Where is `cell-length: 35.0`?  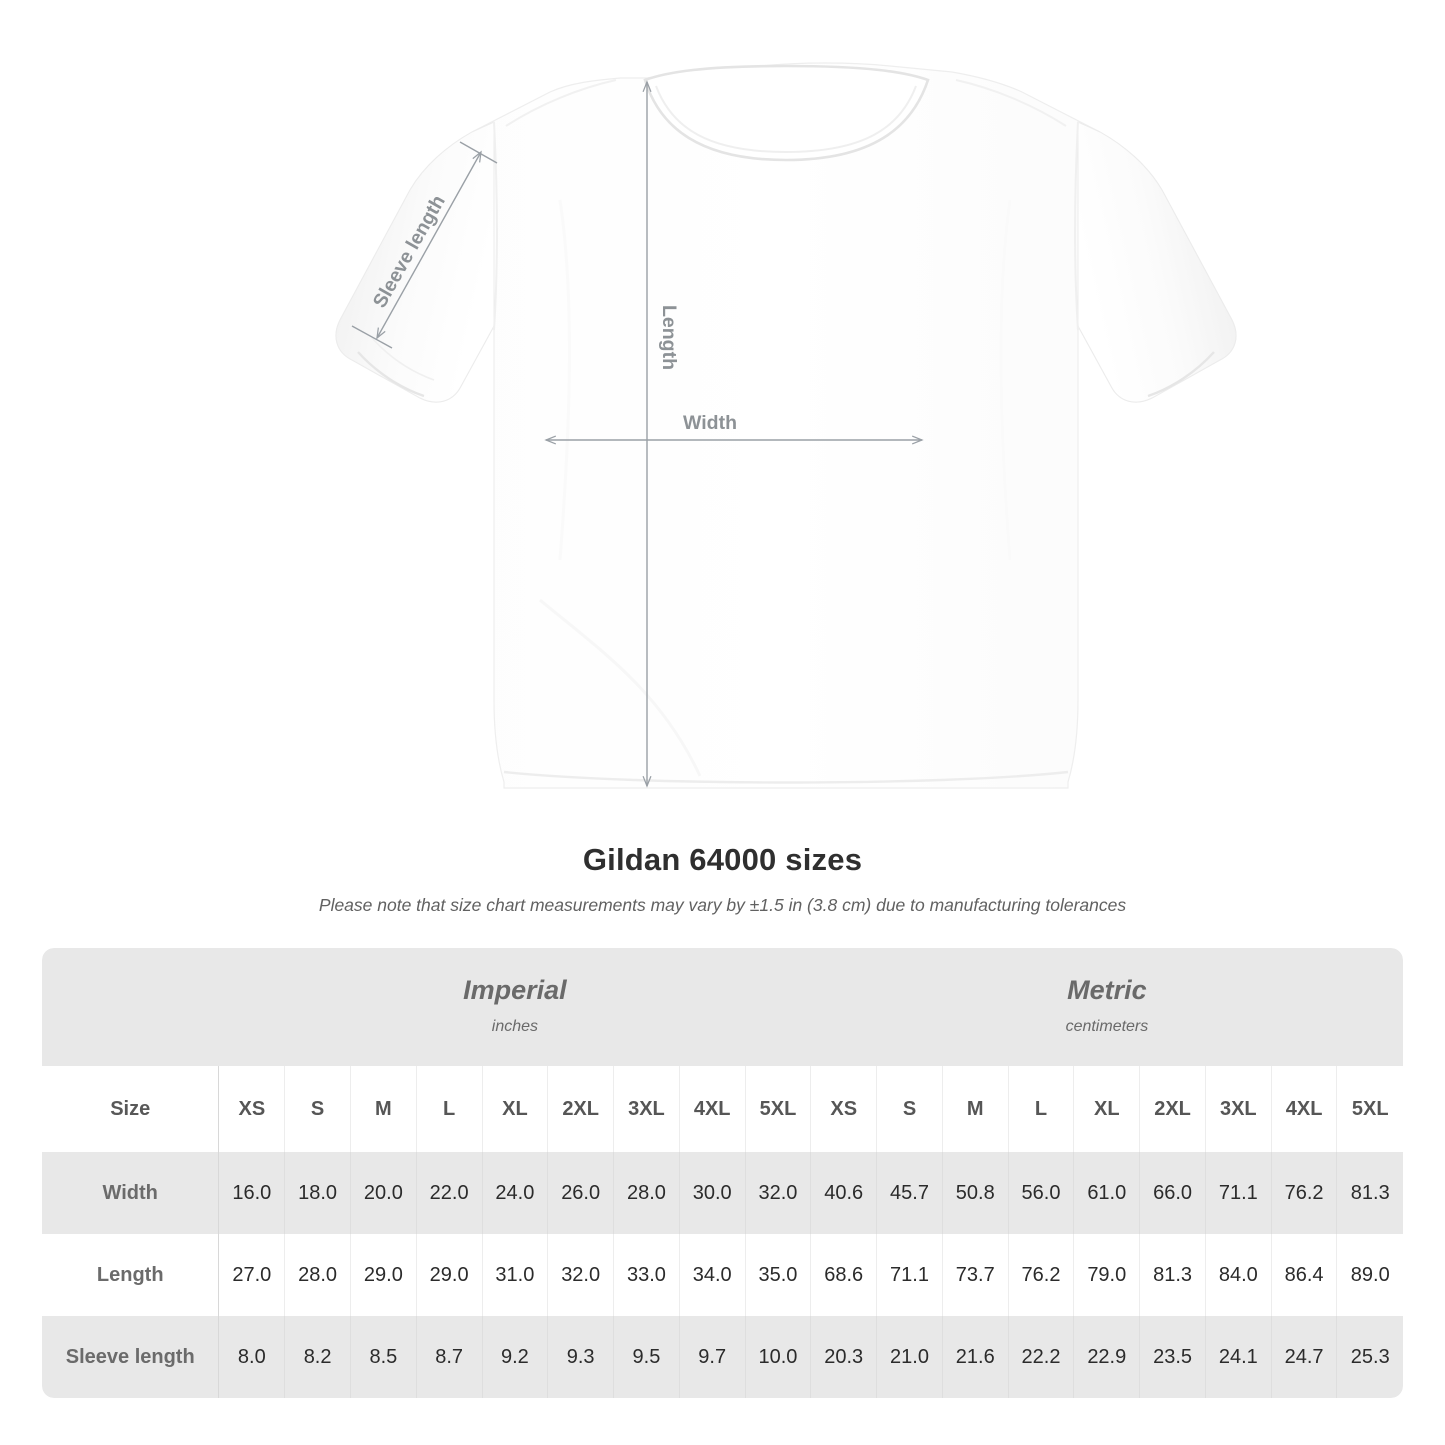 cell-length: 35.0 is located at coordinates (778, 1275).